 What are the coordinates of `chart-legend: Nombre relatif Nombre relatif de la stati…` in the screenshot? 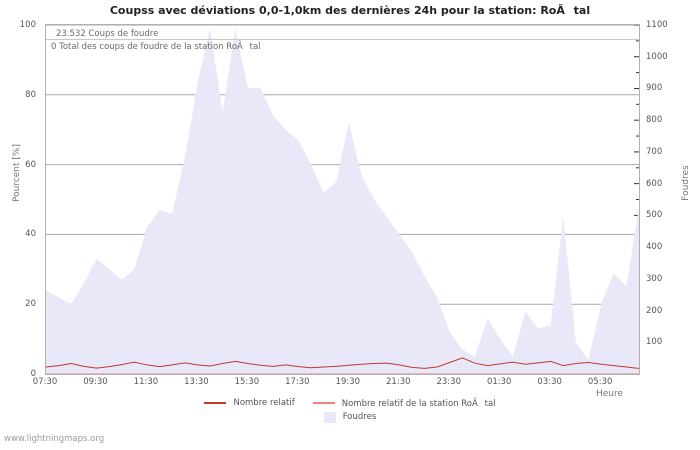 It's located at (350, 410).